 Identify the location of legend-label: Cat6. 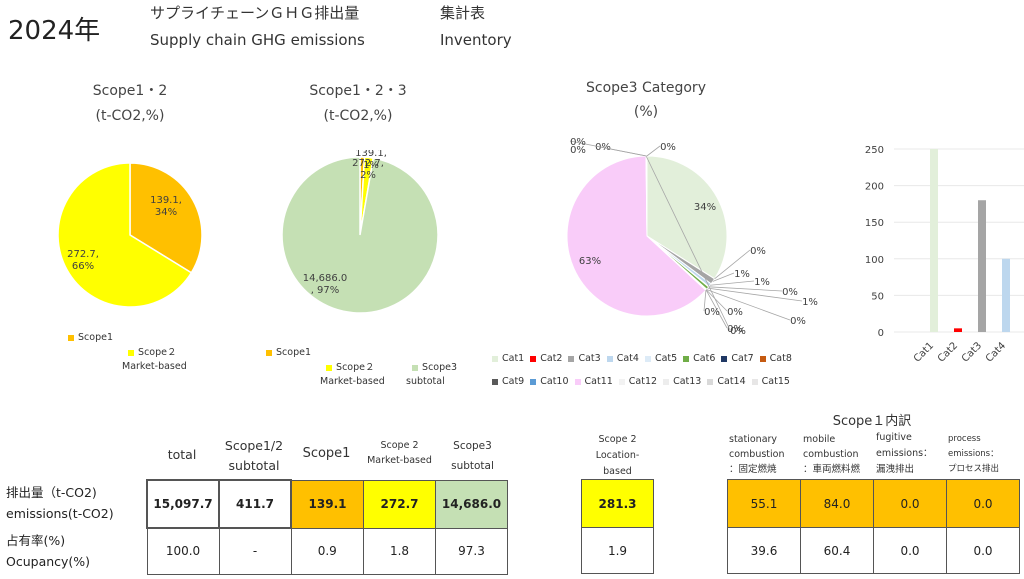
(704, 358).